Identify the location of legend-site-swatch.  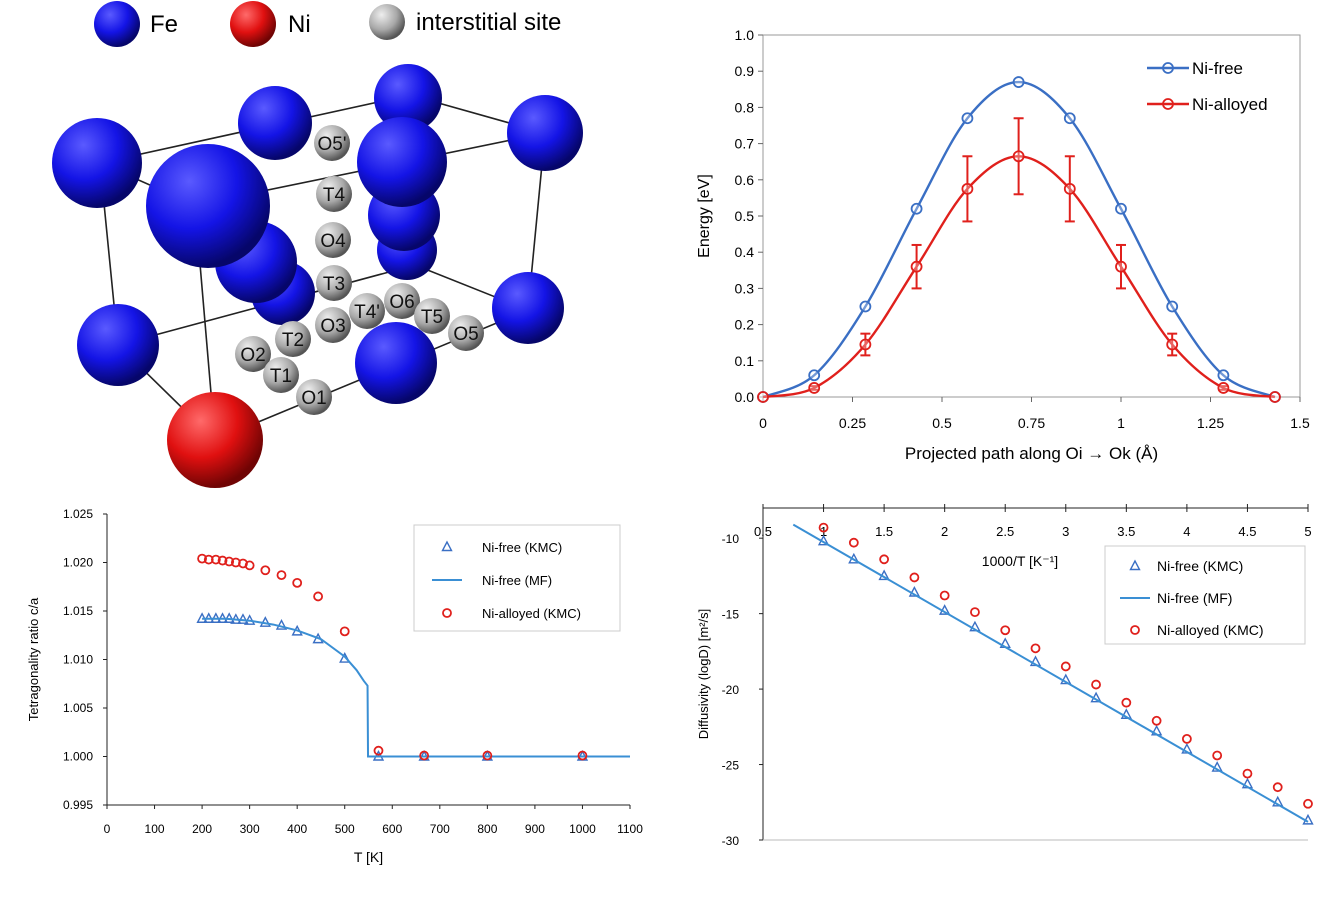
(387, 22).